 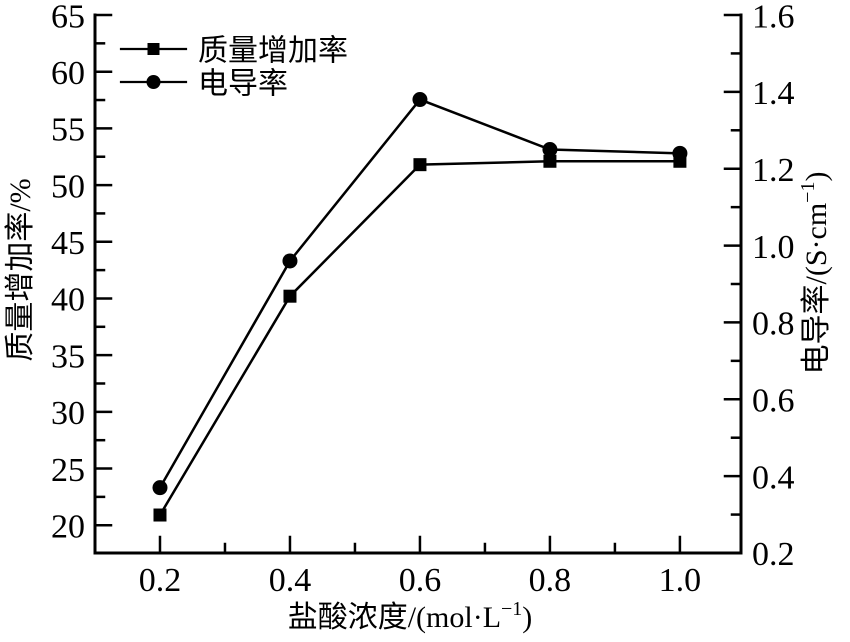 I want to click on right-tick-label: 1.2, so click(x=773, y=170).